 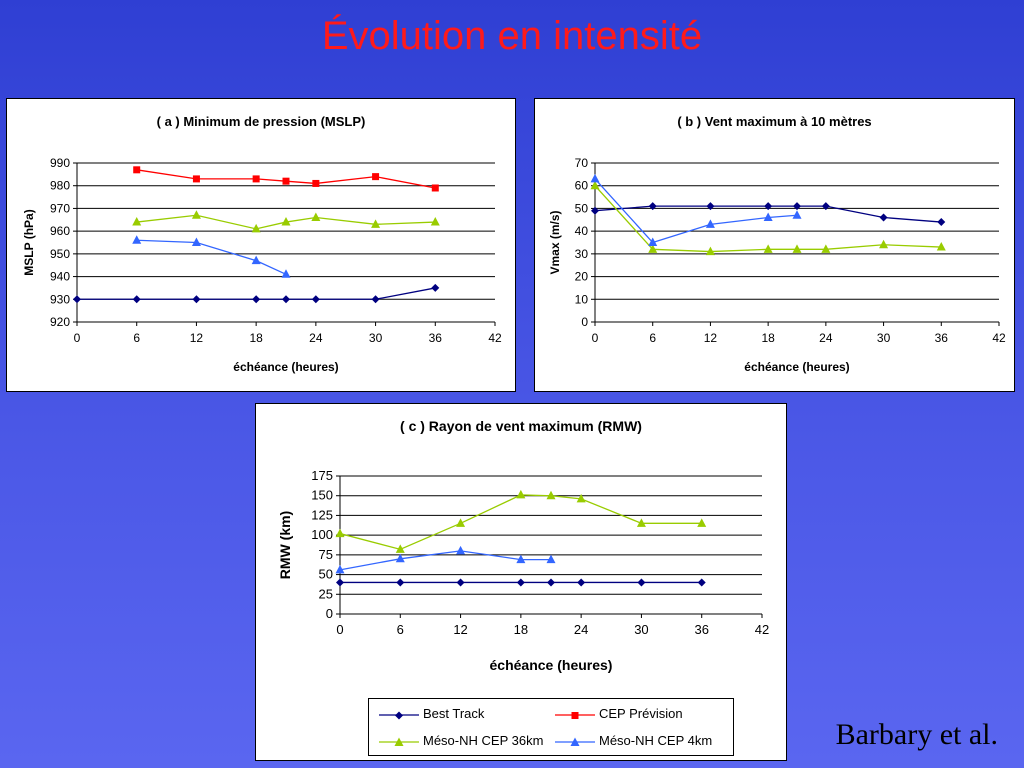 I want to click on chart-title: ( a ) Minimum de pression (MSLP), so click(x=261, y=121).